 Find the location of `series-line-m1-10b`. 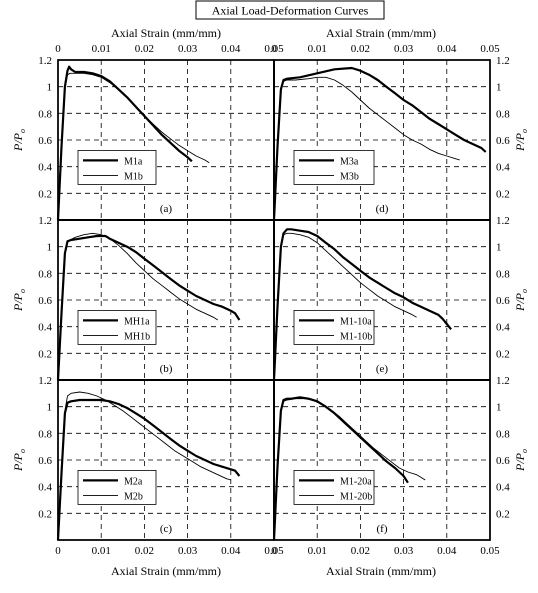

series-line-m1-10b is located at coordinates (345, 306).